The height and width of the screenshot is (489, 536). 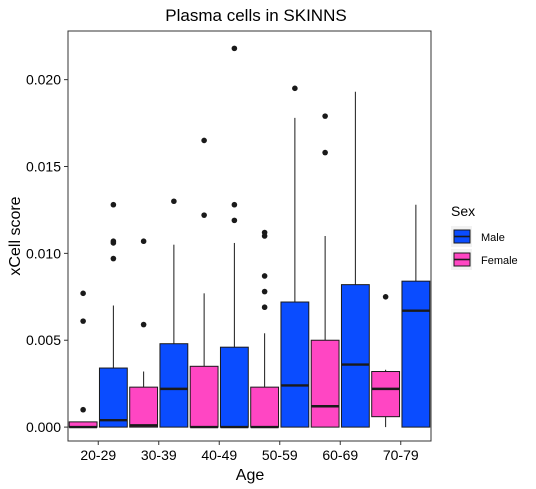 What do you see at coordinates (340, 455) in the screenshot?
I see `x-tick-label: 60-69` at bounding box center [340, 455].